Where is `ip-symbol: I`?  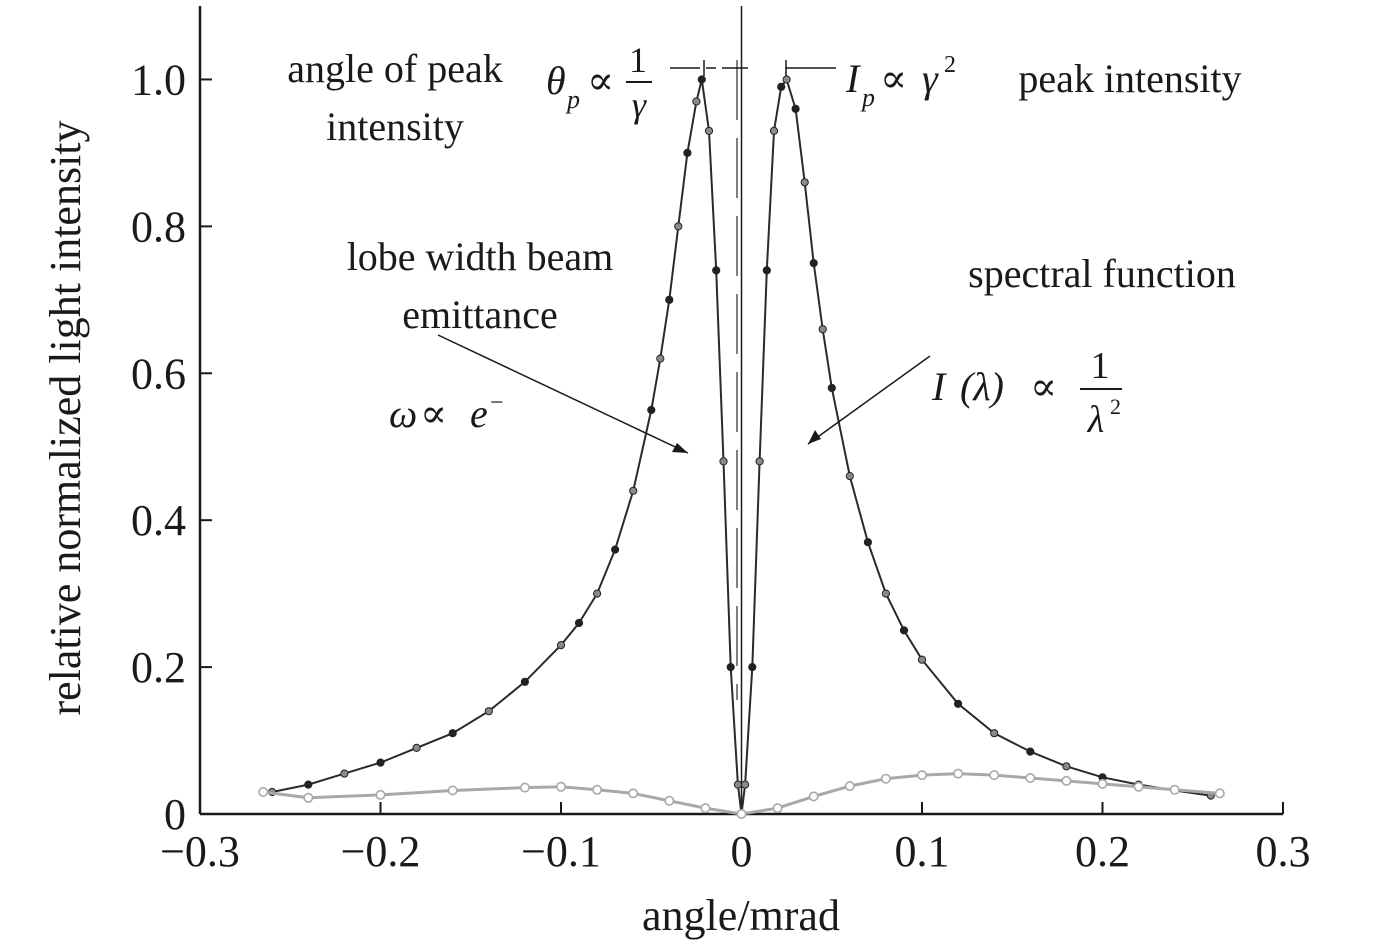
ip-symbol: I is located at coordinates (853, 78).